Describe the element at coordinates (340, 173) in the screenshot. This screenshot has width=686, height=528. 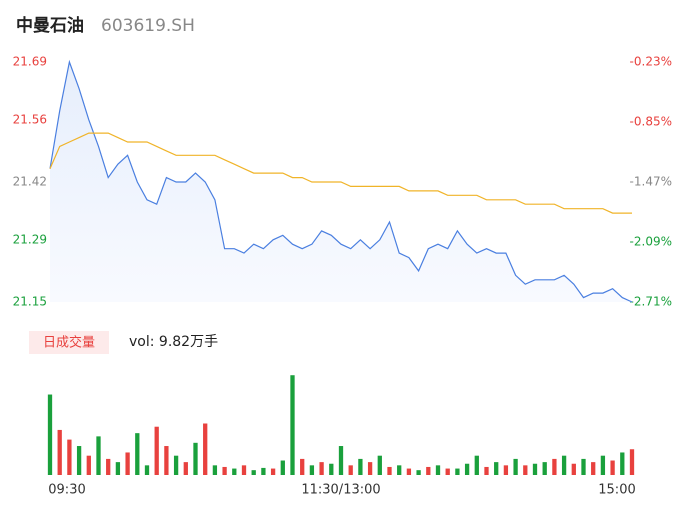
I see `avg-line` at that location.